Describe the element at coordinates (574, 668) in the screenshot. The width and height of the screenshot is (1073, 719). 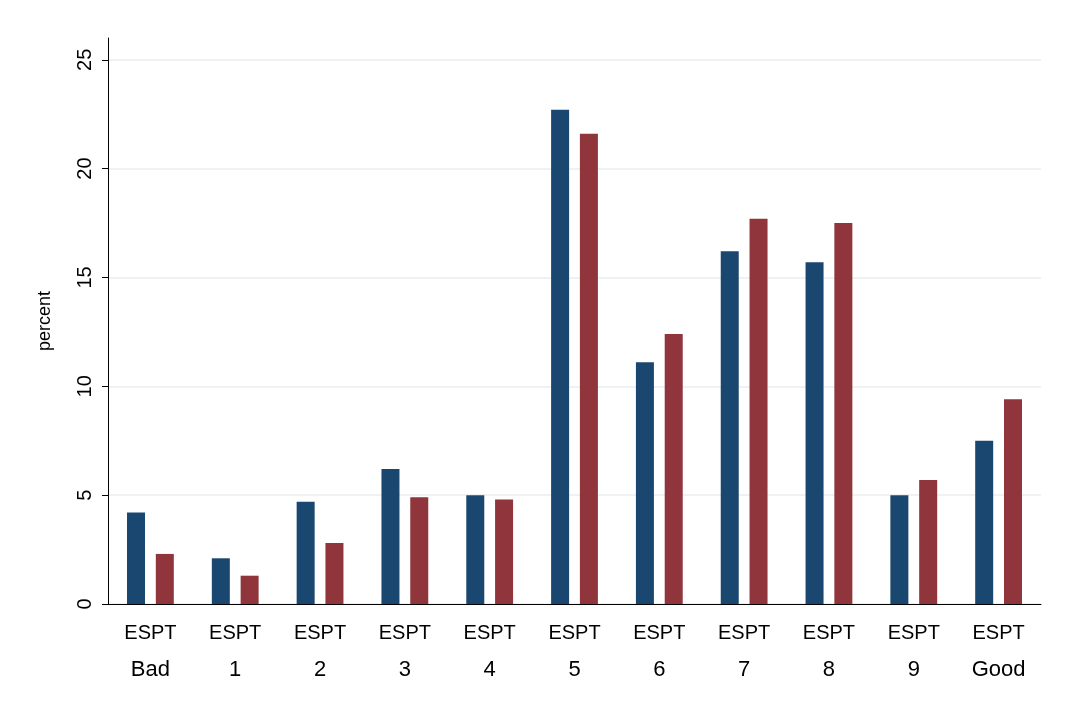
I see `x-tick-label: 5` at that location.